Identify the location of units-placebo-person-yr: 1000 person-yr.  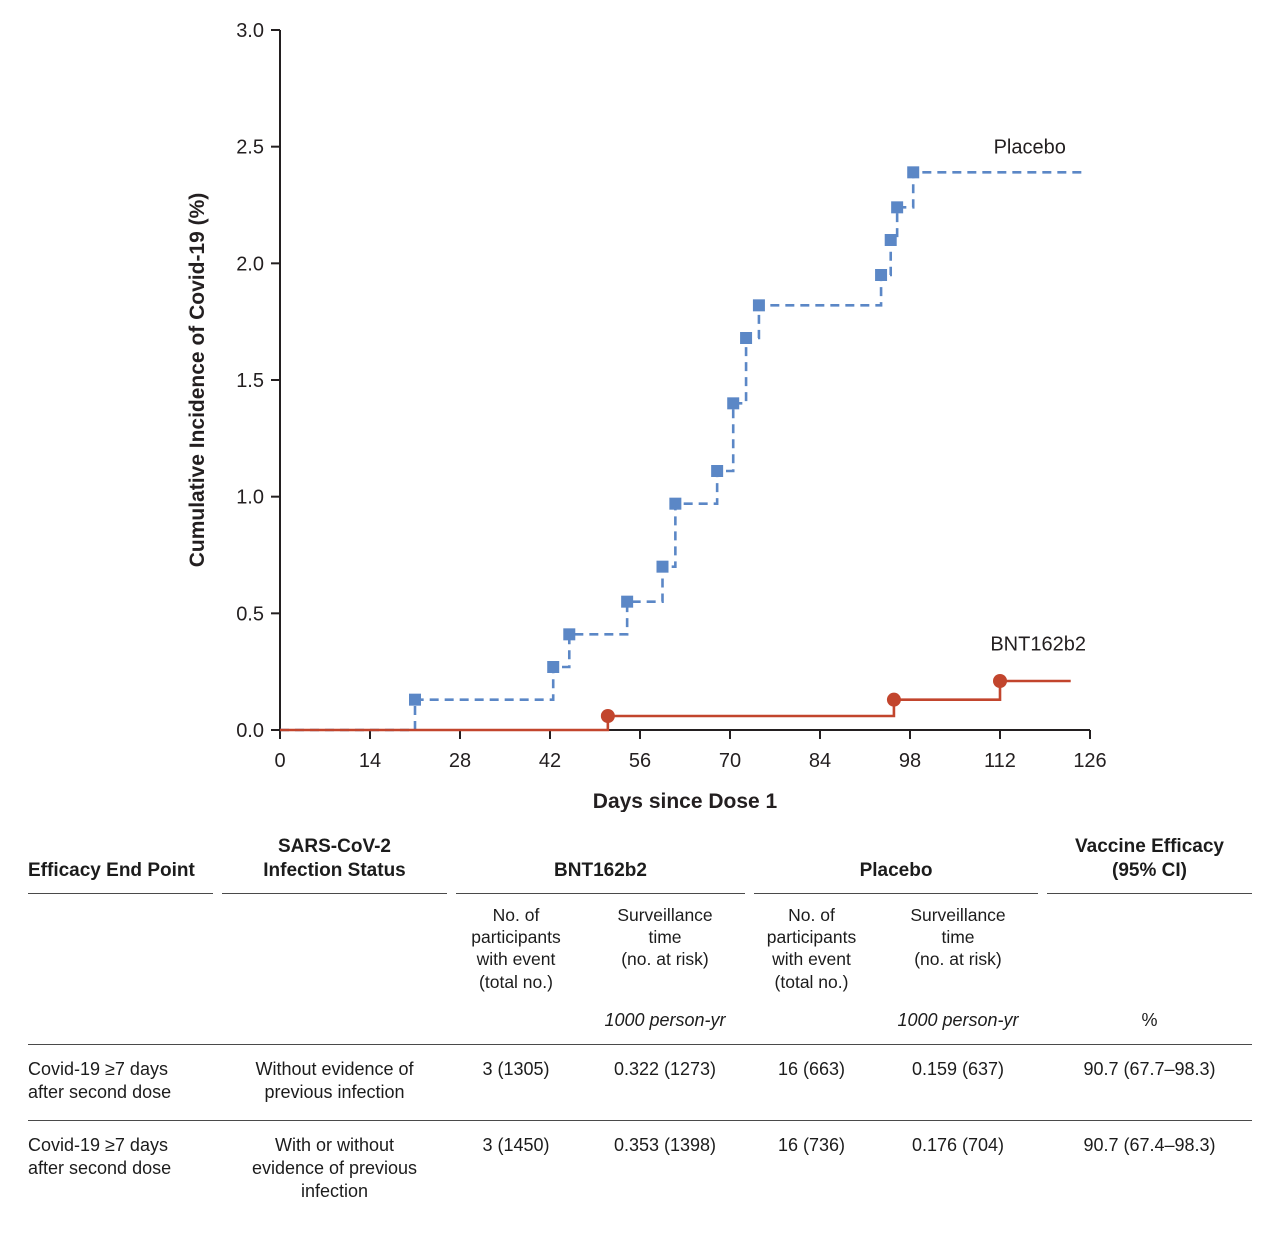
(958, 1020).